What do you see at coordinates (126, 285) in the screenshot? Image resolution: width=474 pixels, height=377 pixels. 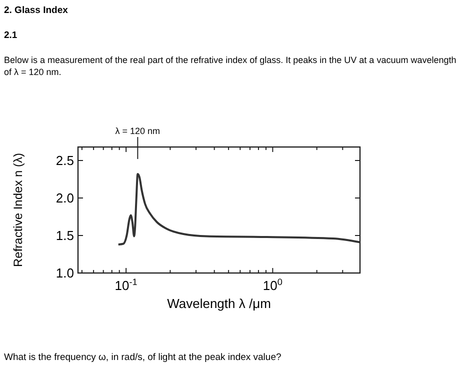 I see `x-tick-label: 10$^{-1}$` at bounding box center [126, 285].